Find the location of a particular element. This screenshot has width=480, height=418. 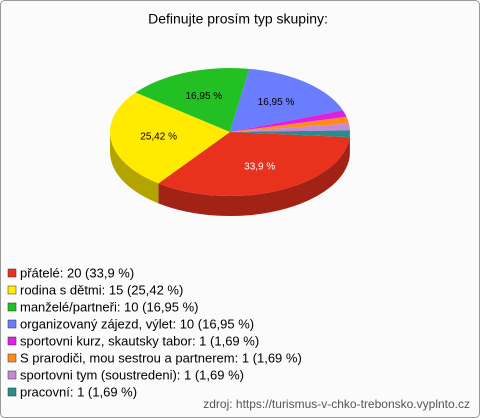

slice-label: 25,42 % is located at coordinates (158, 137).